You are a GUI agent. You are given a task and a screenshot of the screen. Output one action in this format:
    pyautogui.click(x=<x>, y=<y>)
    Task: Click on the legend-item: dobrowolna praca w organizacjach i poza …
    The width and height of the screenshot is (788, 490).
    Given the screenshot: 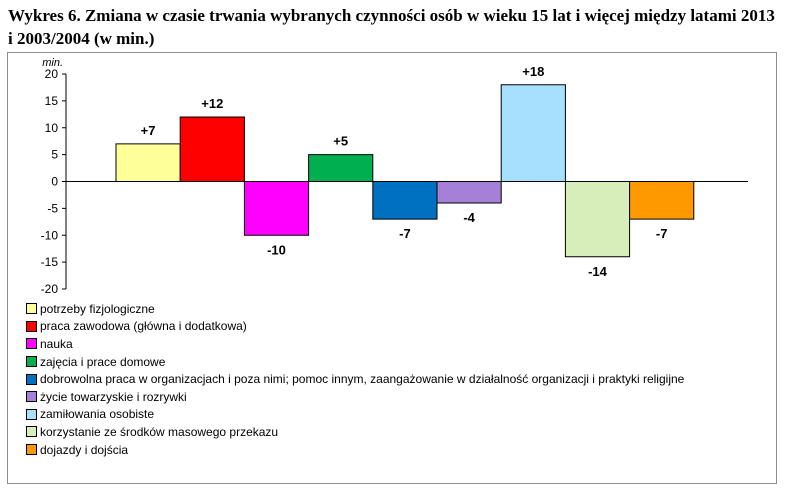 What is the action you would take?
    pyautogui.click(x=396, y=379)
    